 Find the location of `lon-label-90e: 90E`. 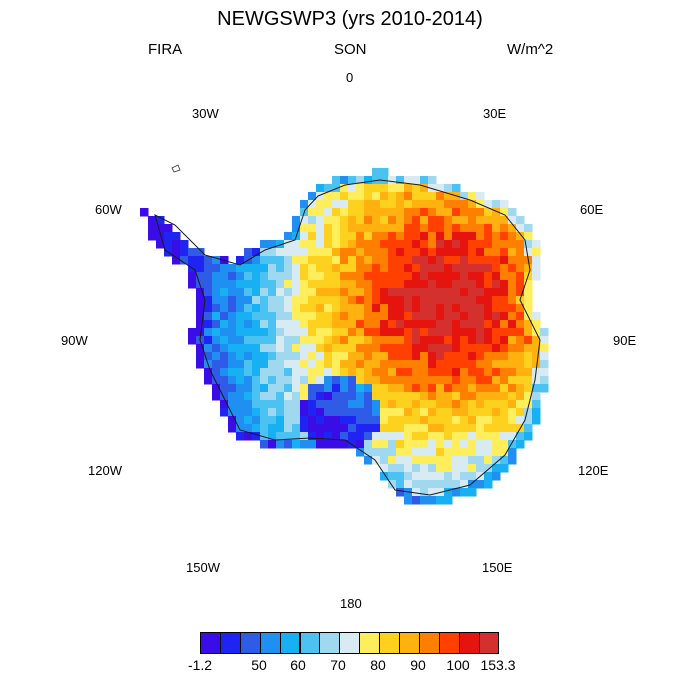

lon-label-90e: 90E is located at coordinates (625, 340).